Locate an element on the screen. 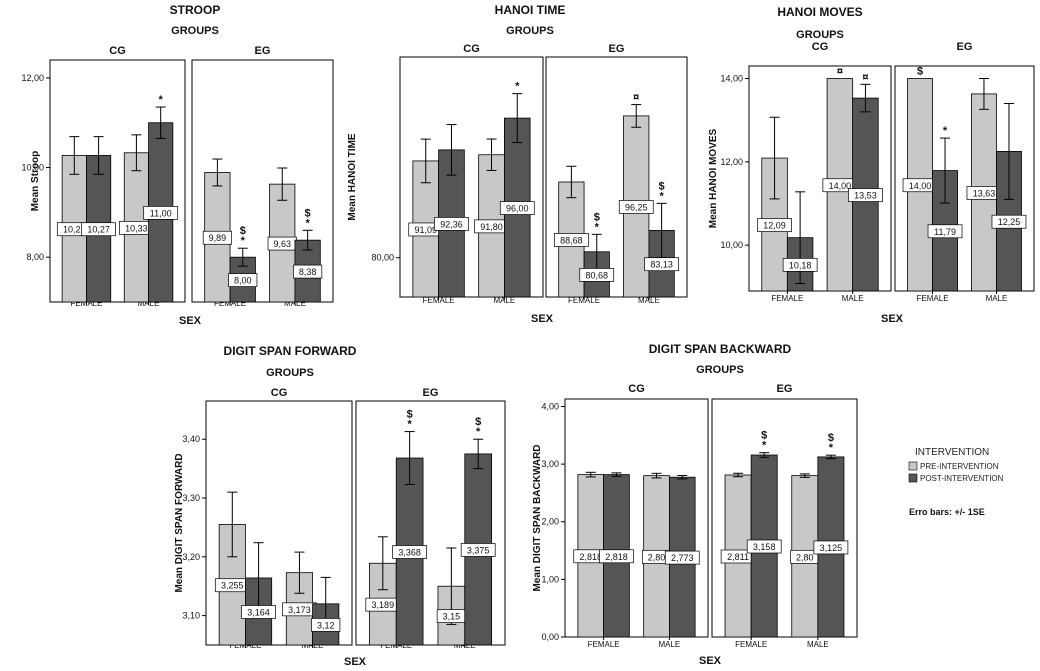 The image size is (1040, 671). data-label: 9,89 is located at coordinates (218, 238).